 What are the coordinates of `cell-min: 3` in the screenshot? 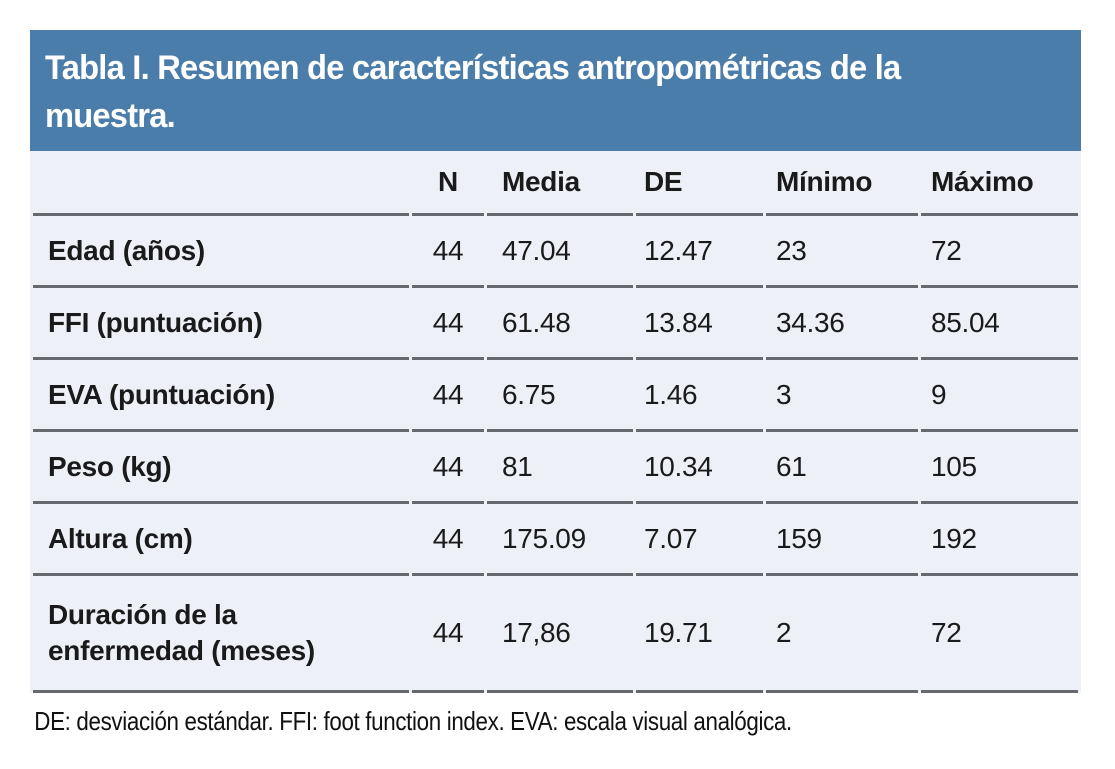 It's located at (842, 393).